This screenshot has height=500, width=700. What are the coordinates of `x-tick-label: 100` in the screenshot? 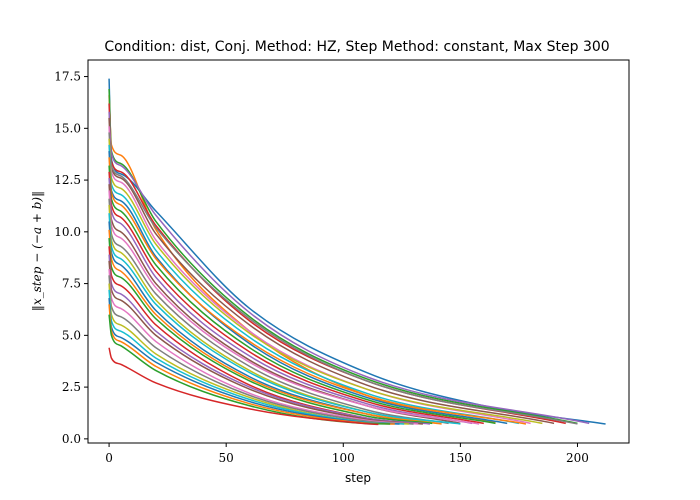 It's located at (343, 458).